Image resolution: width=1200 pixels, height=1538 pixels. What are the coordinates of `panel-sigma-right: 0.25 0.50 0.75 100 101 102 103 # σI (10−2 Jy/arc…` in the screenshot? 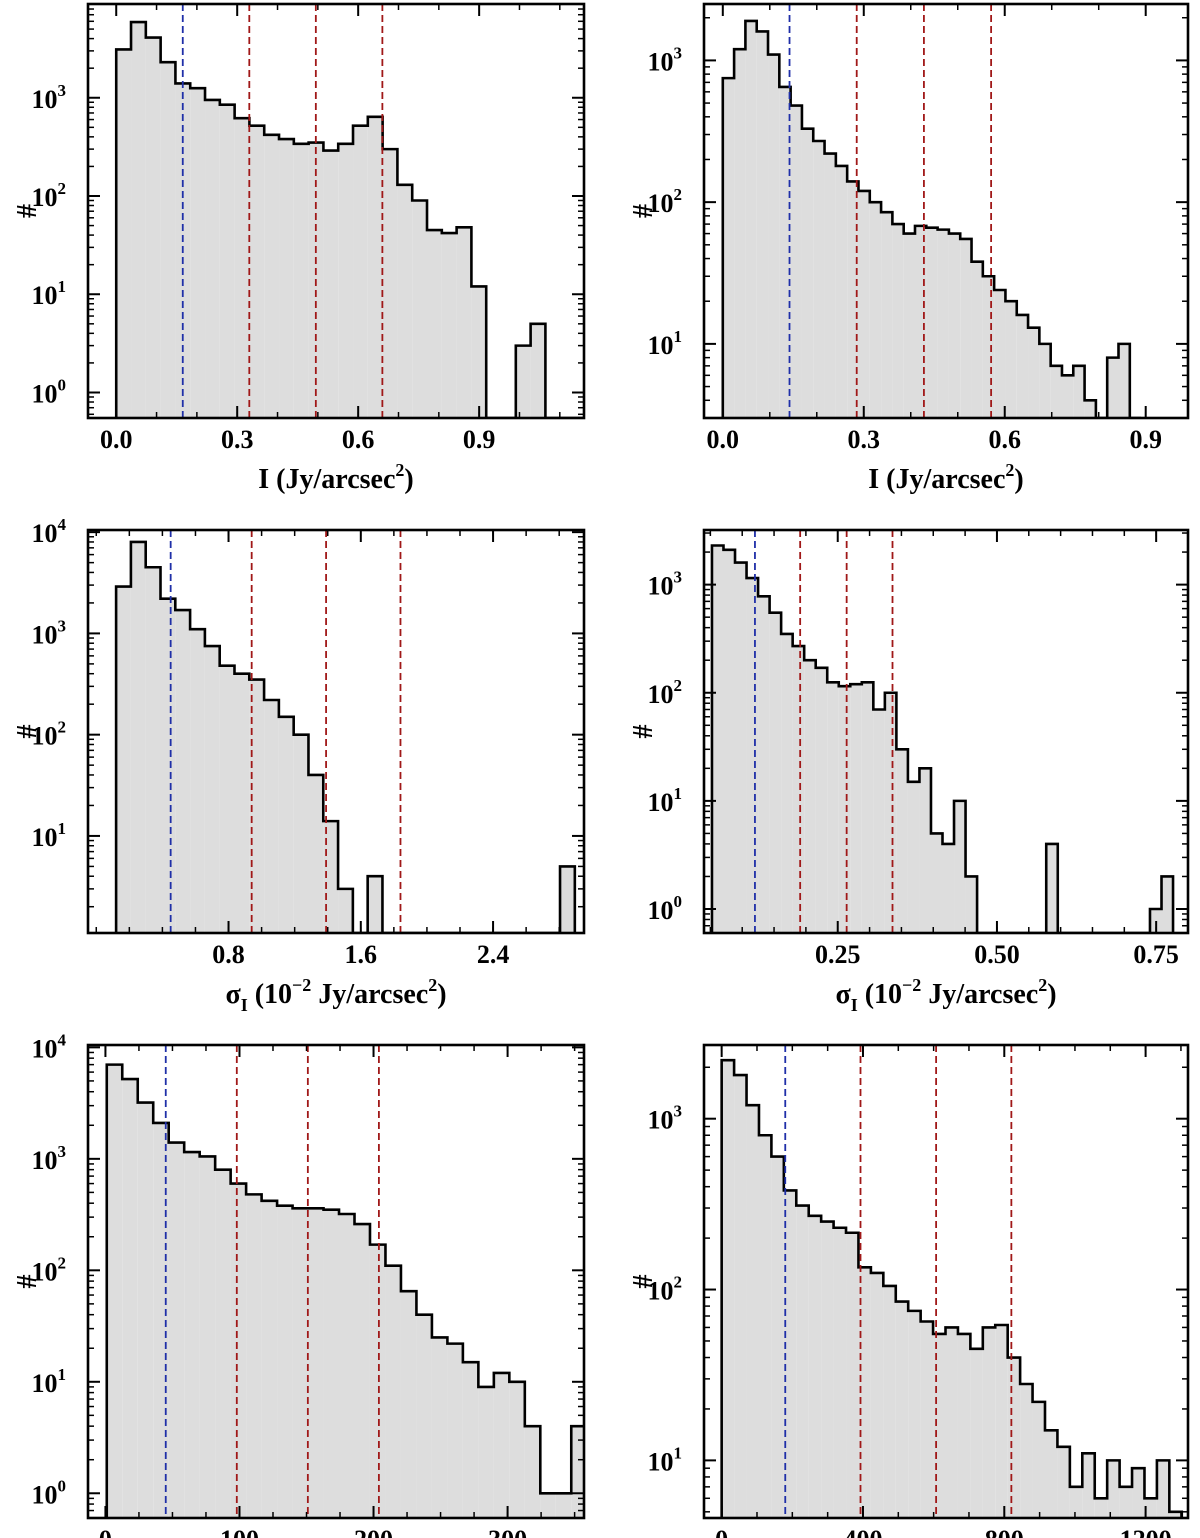 It's located at (909, 771).